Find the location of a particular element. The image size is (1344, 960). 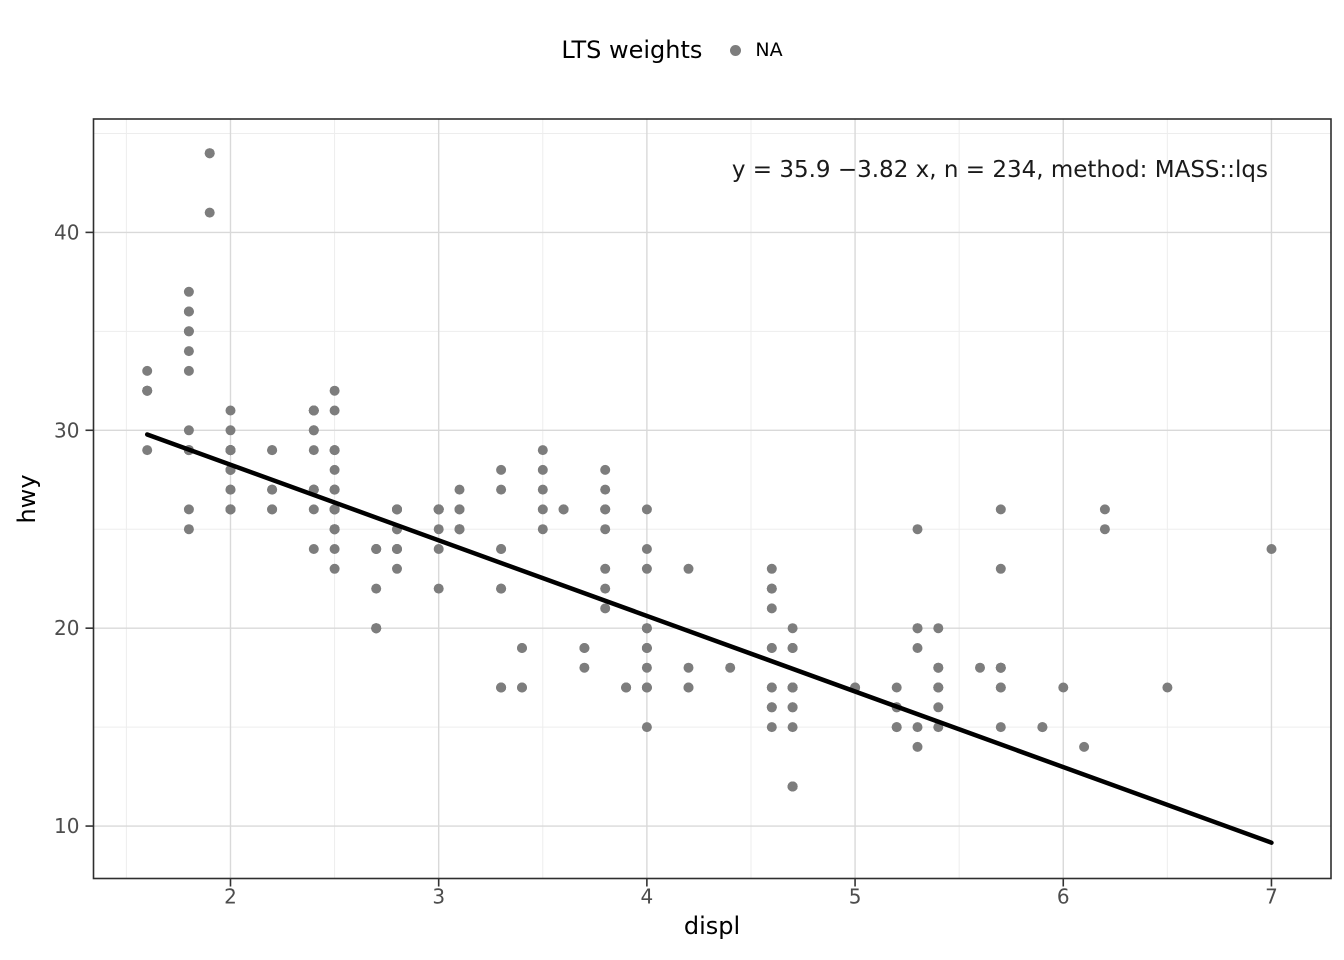

y-tick-label: 40 is located at coordinates (66, 232).